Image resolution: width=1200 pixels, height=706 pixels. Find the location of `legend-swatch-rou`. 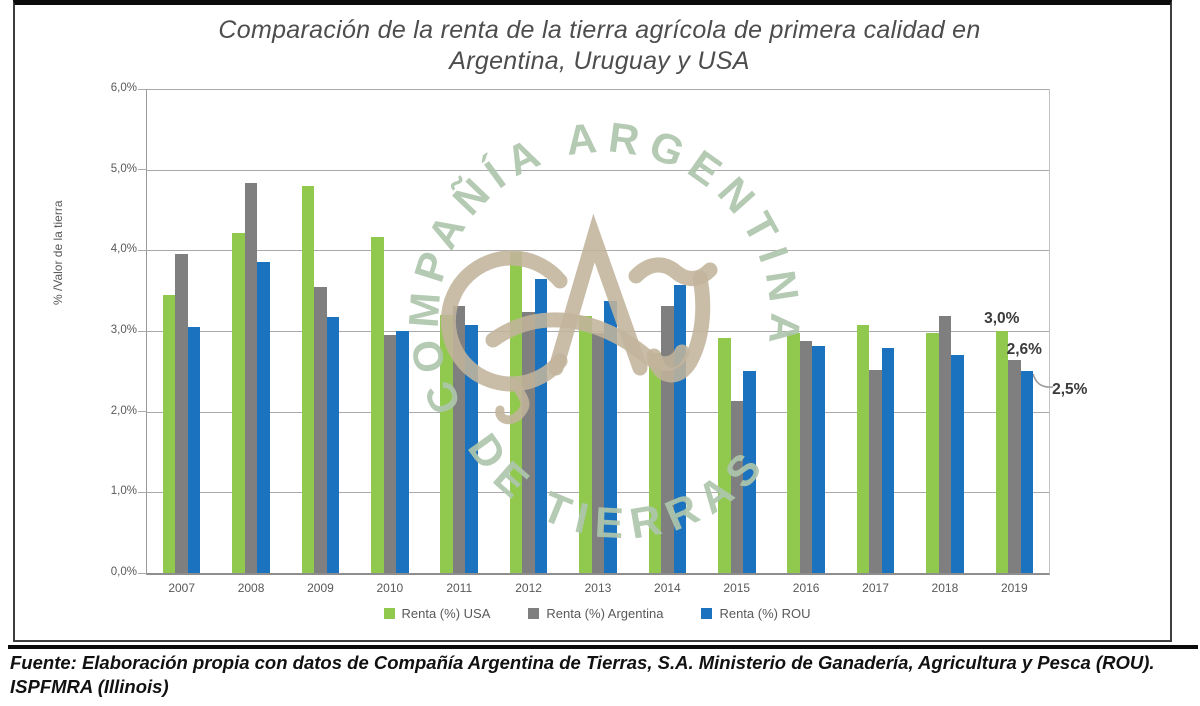

legend-swatch-rou is located at coordinates (707, 613).